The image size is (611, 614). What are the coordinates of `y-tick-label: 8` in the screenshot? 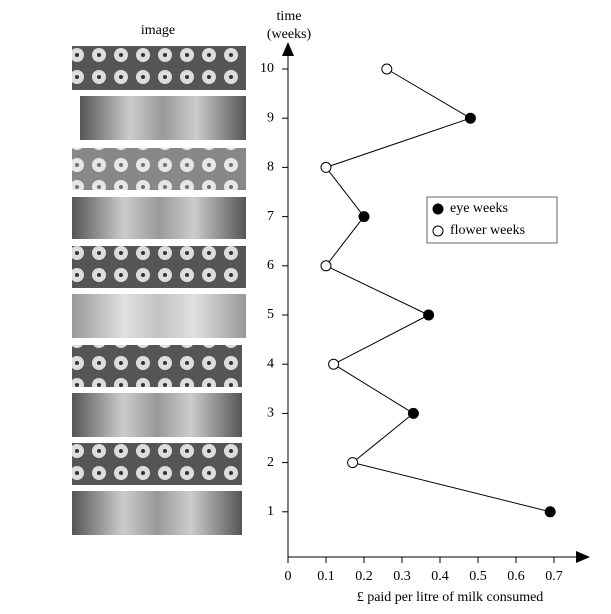 It's located at (270, 167).